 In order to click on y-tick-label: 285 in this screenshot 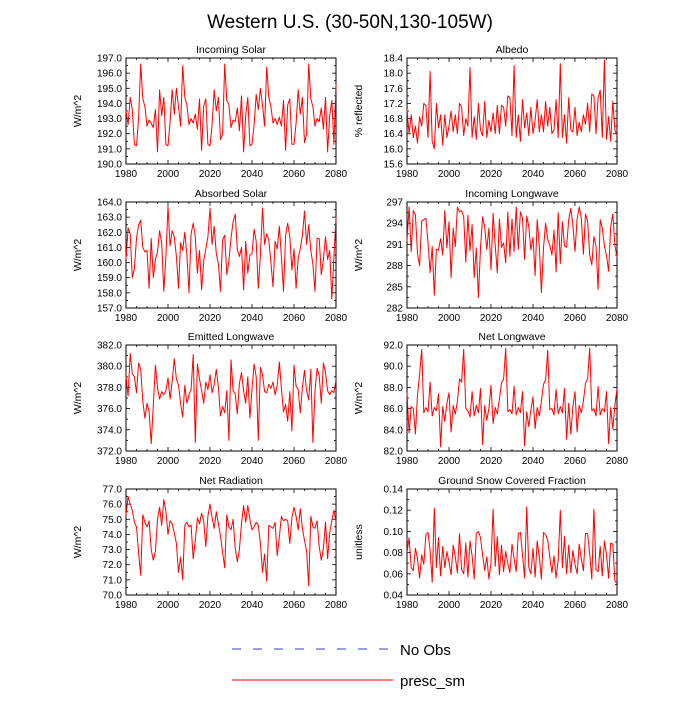, I will do `click(394, 287)`.